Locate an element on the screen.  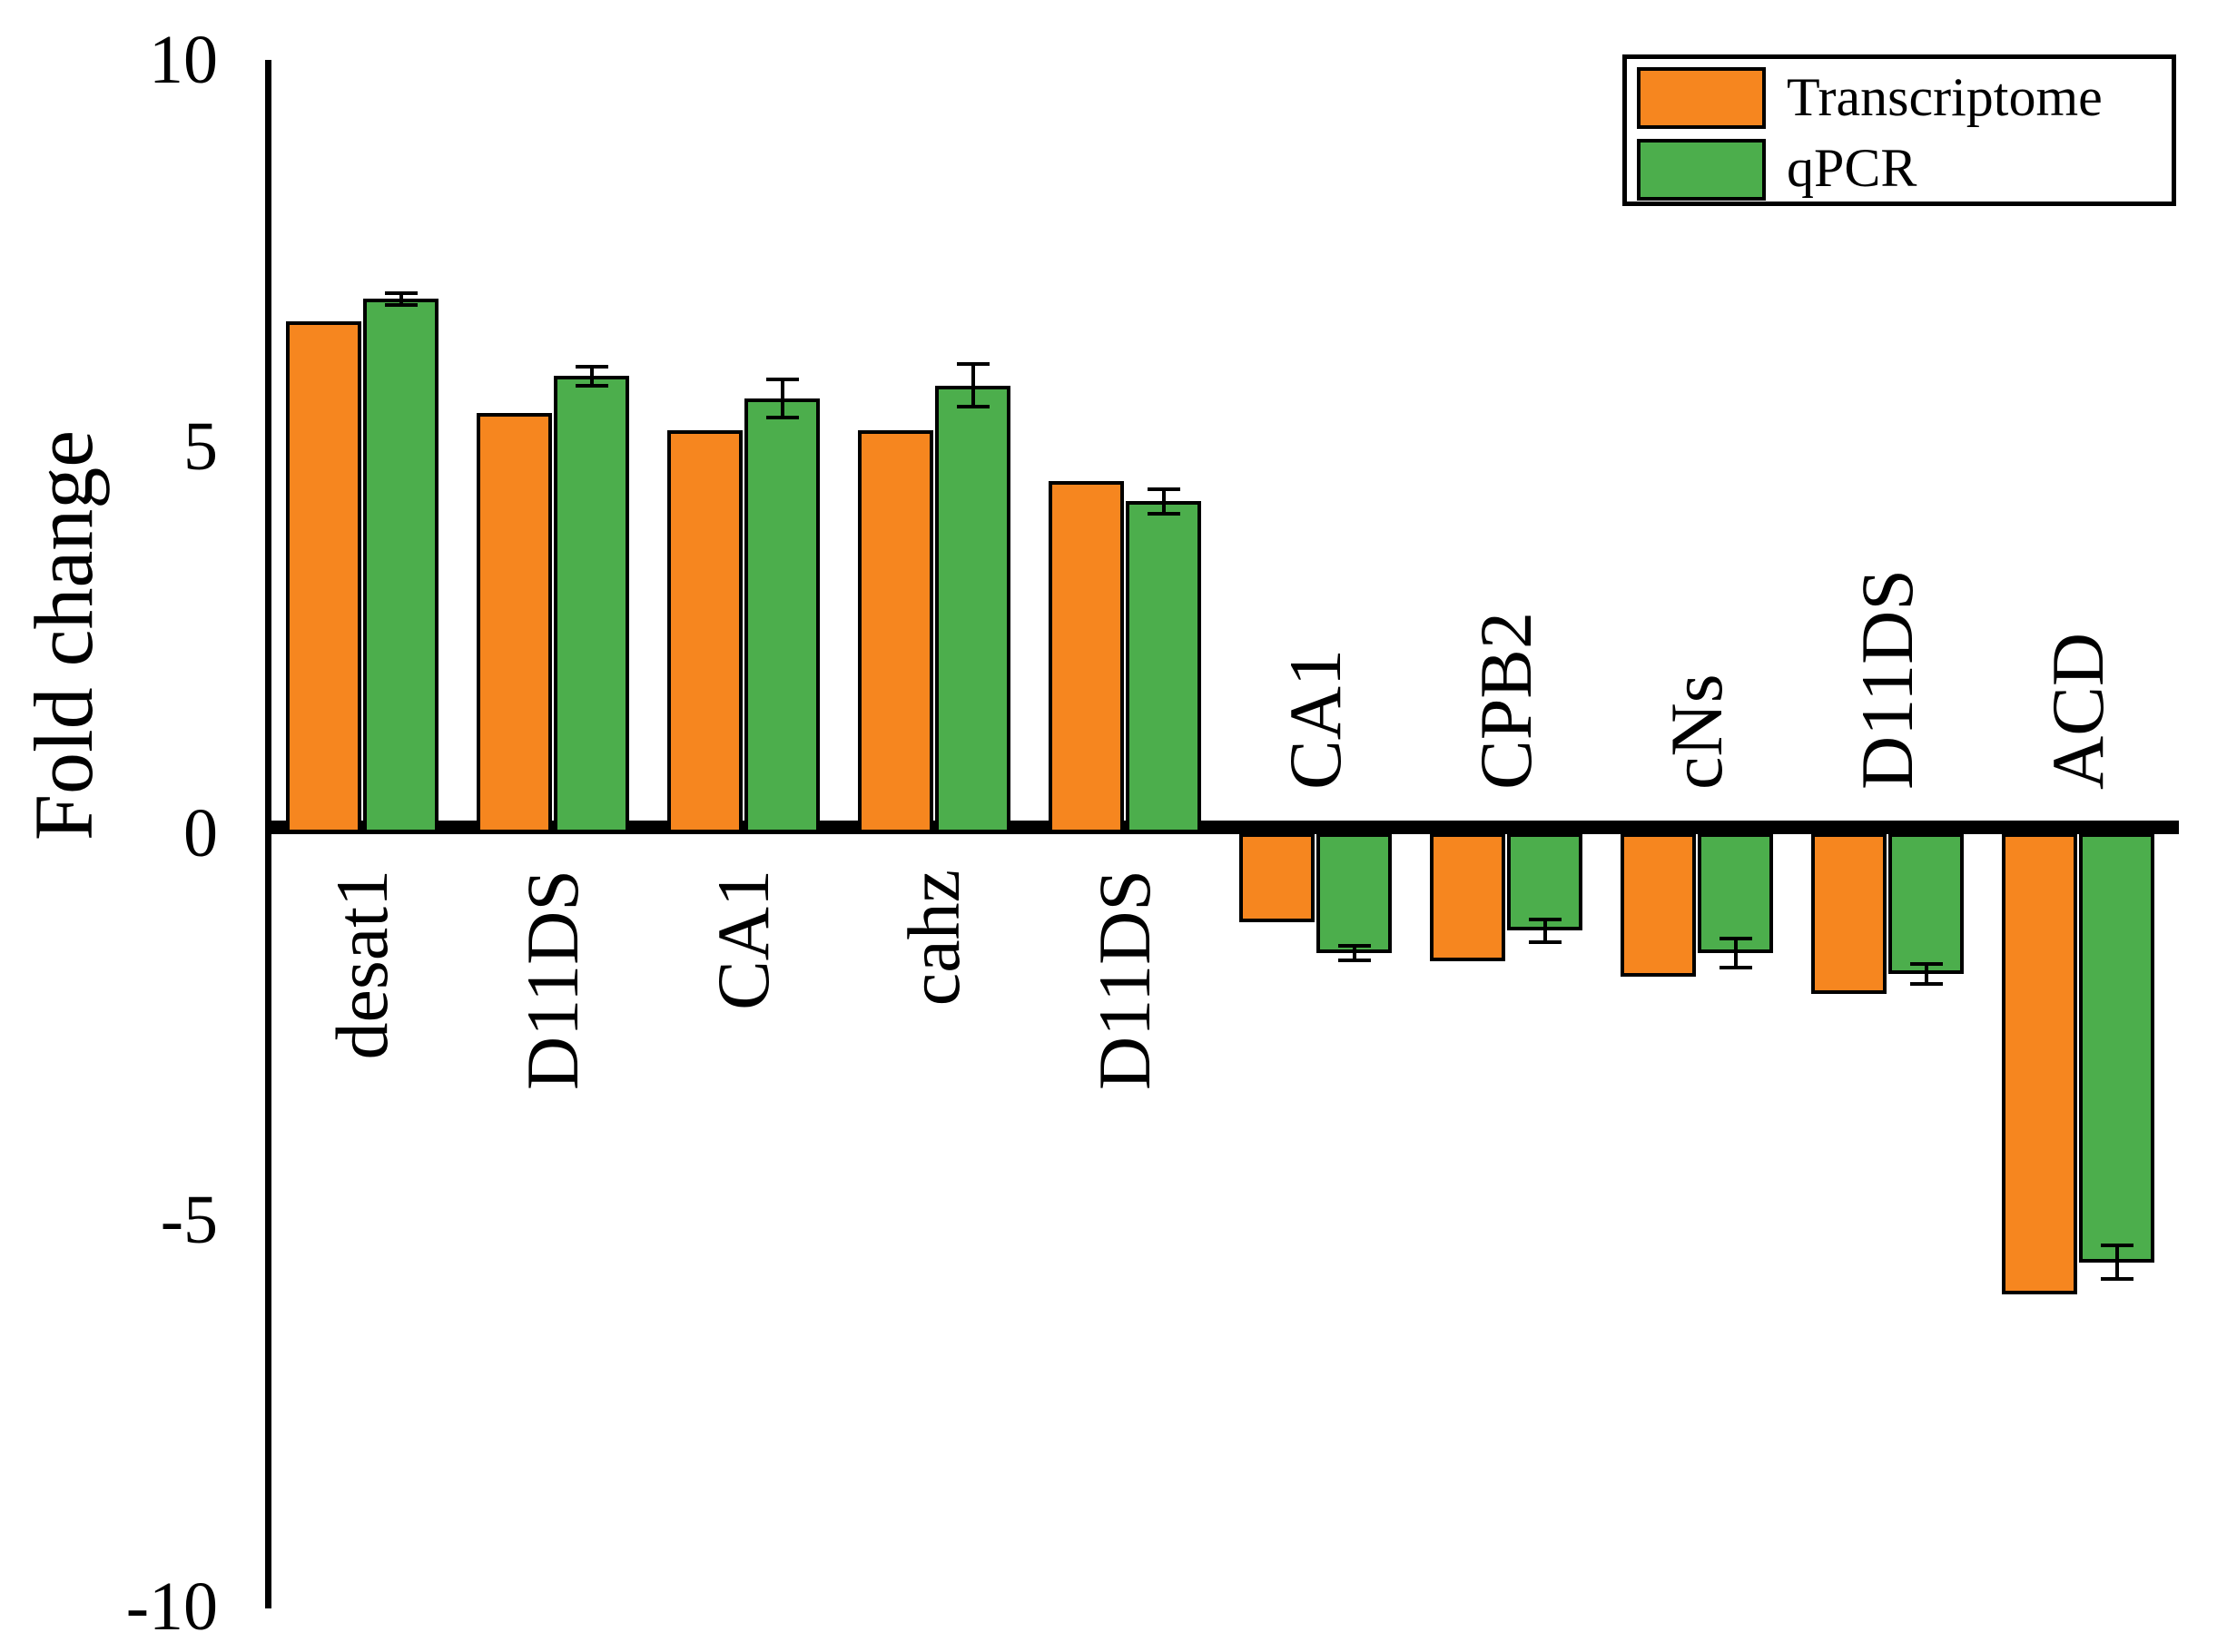
legend-swatch-transcriptome is located at coordinates (1701, 98).